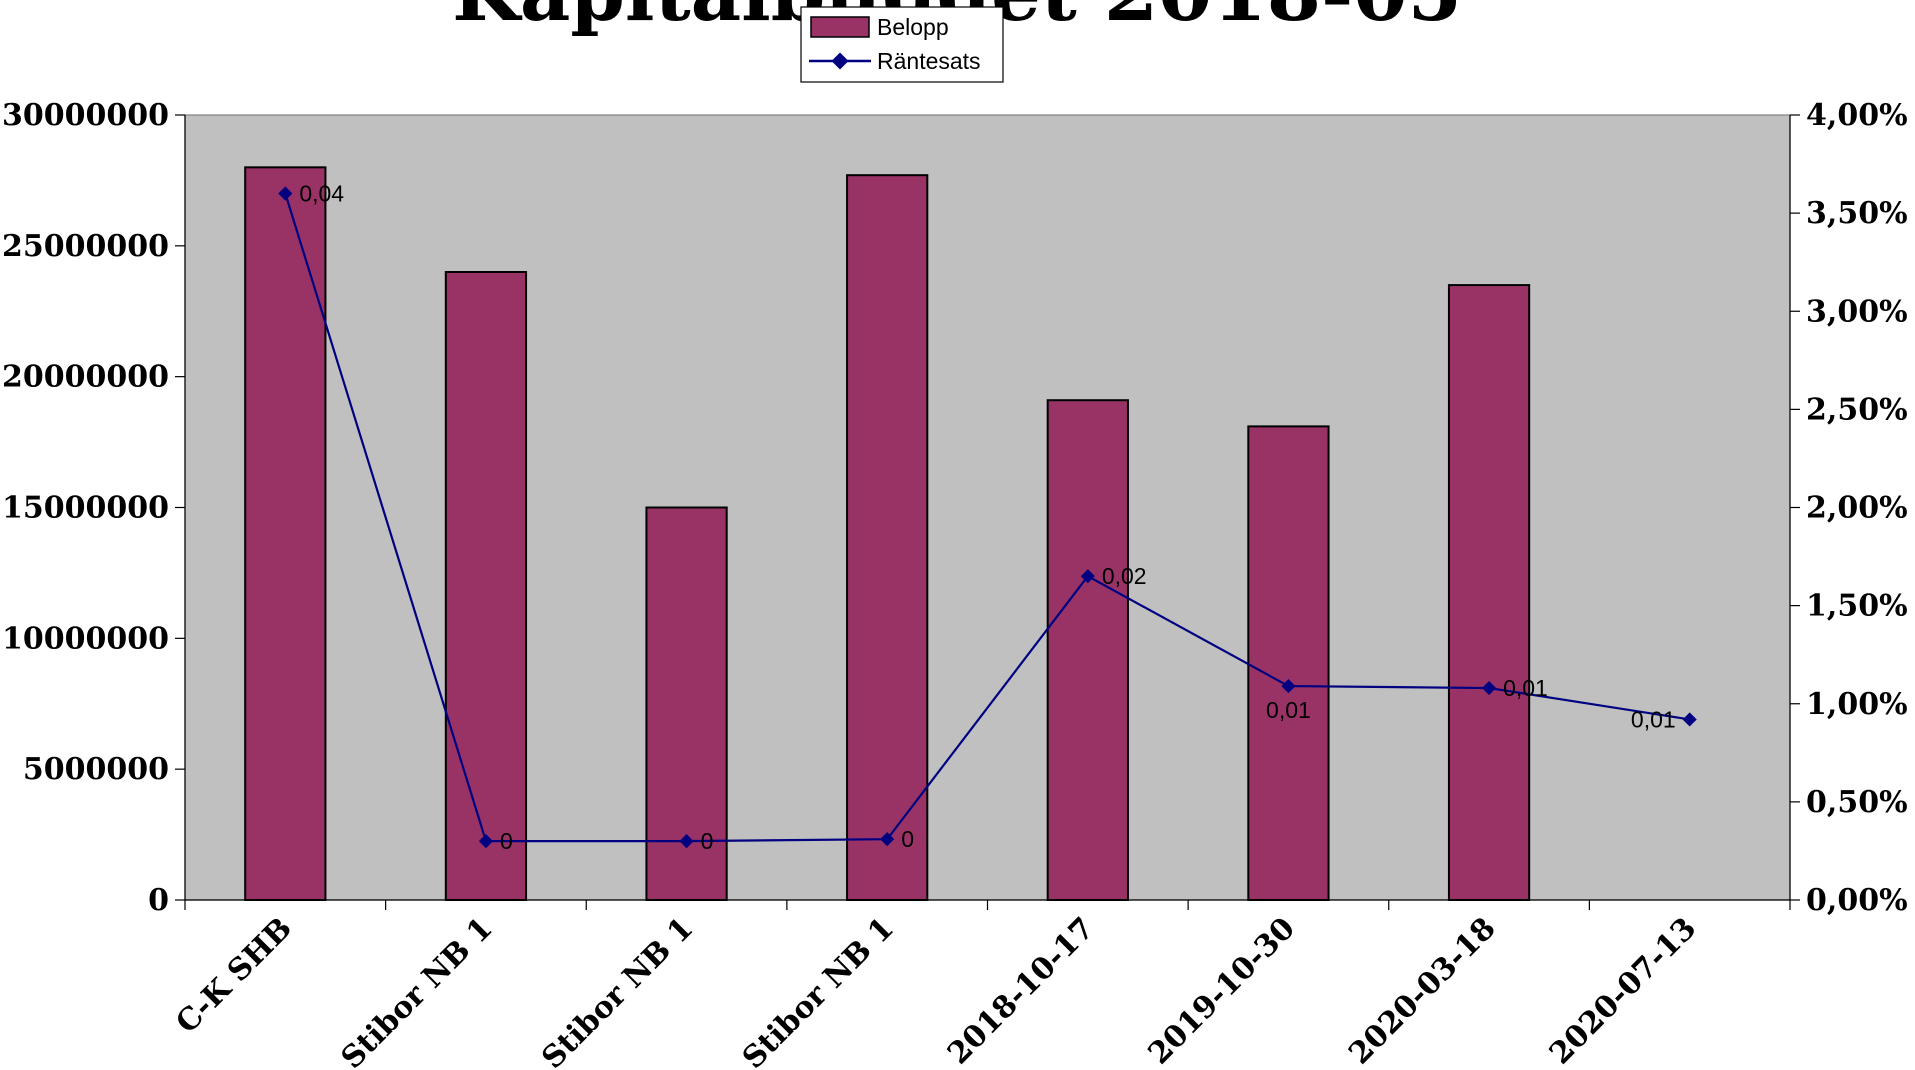 The width and height of the screenshot is (1915, 1070). I want to click on legend-swatch-belopp, so click(840, 27).